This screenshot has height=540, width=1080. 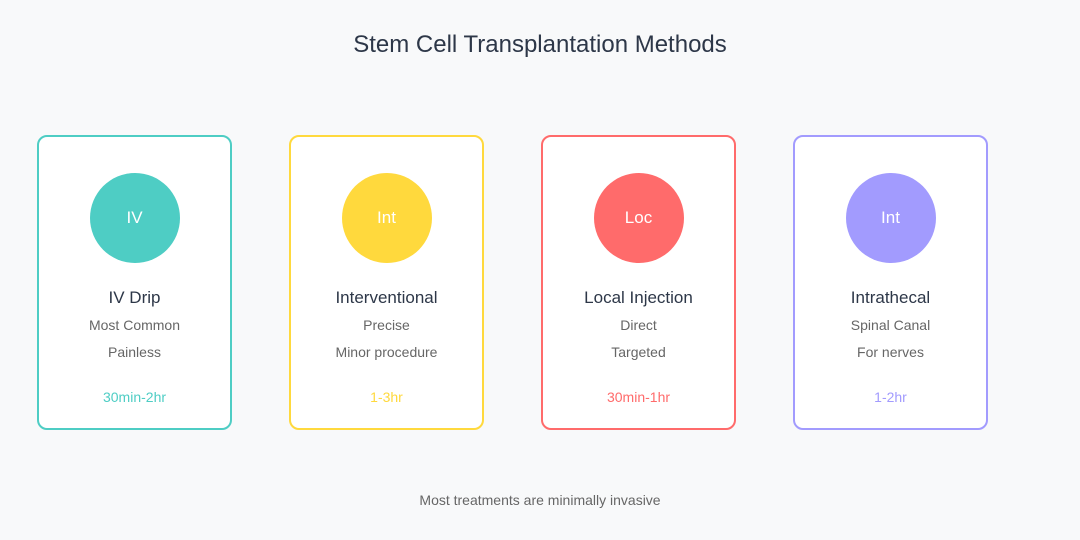 I want to click on method-icon-circle: Loc, so click(x=638, y=218).